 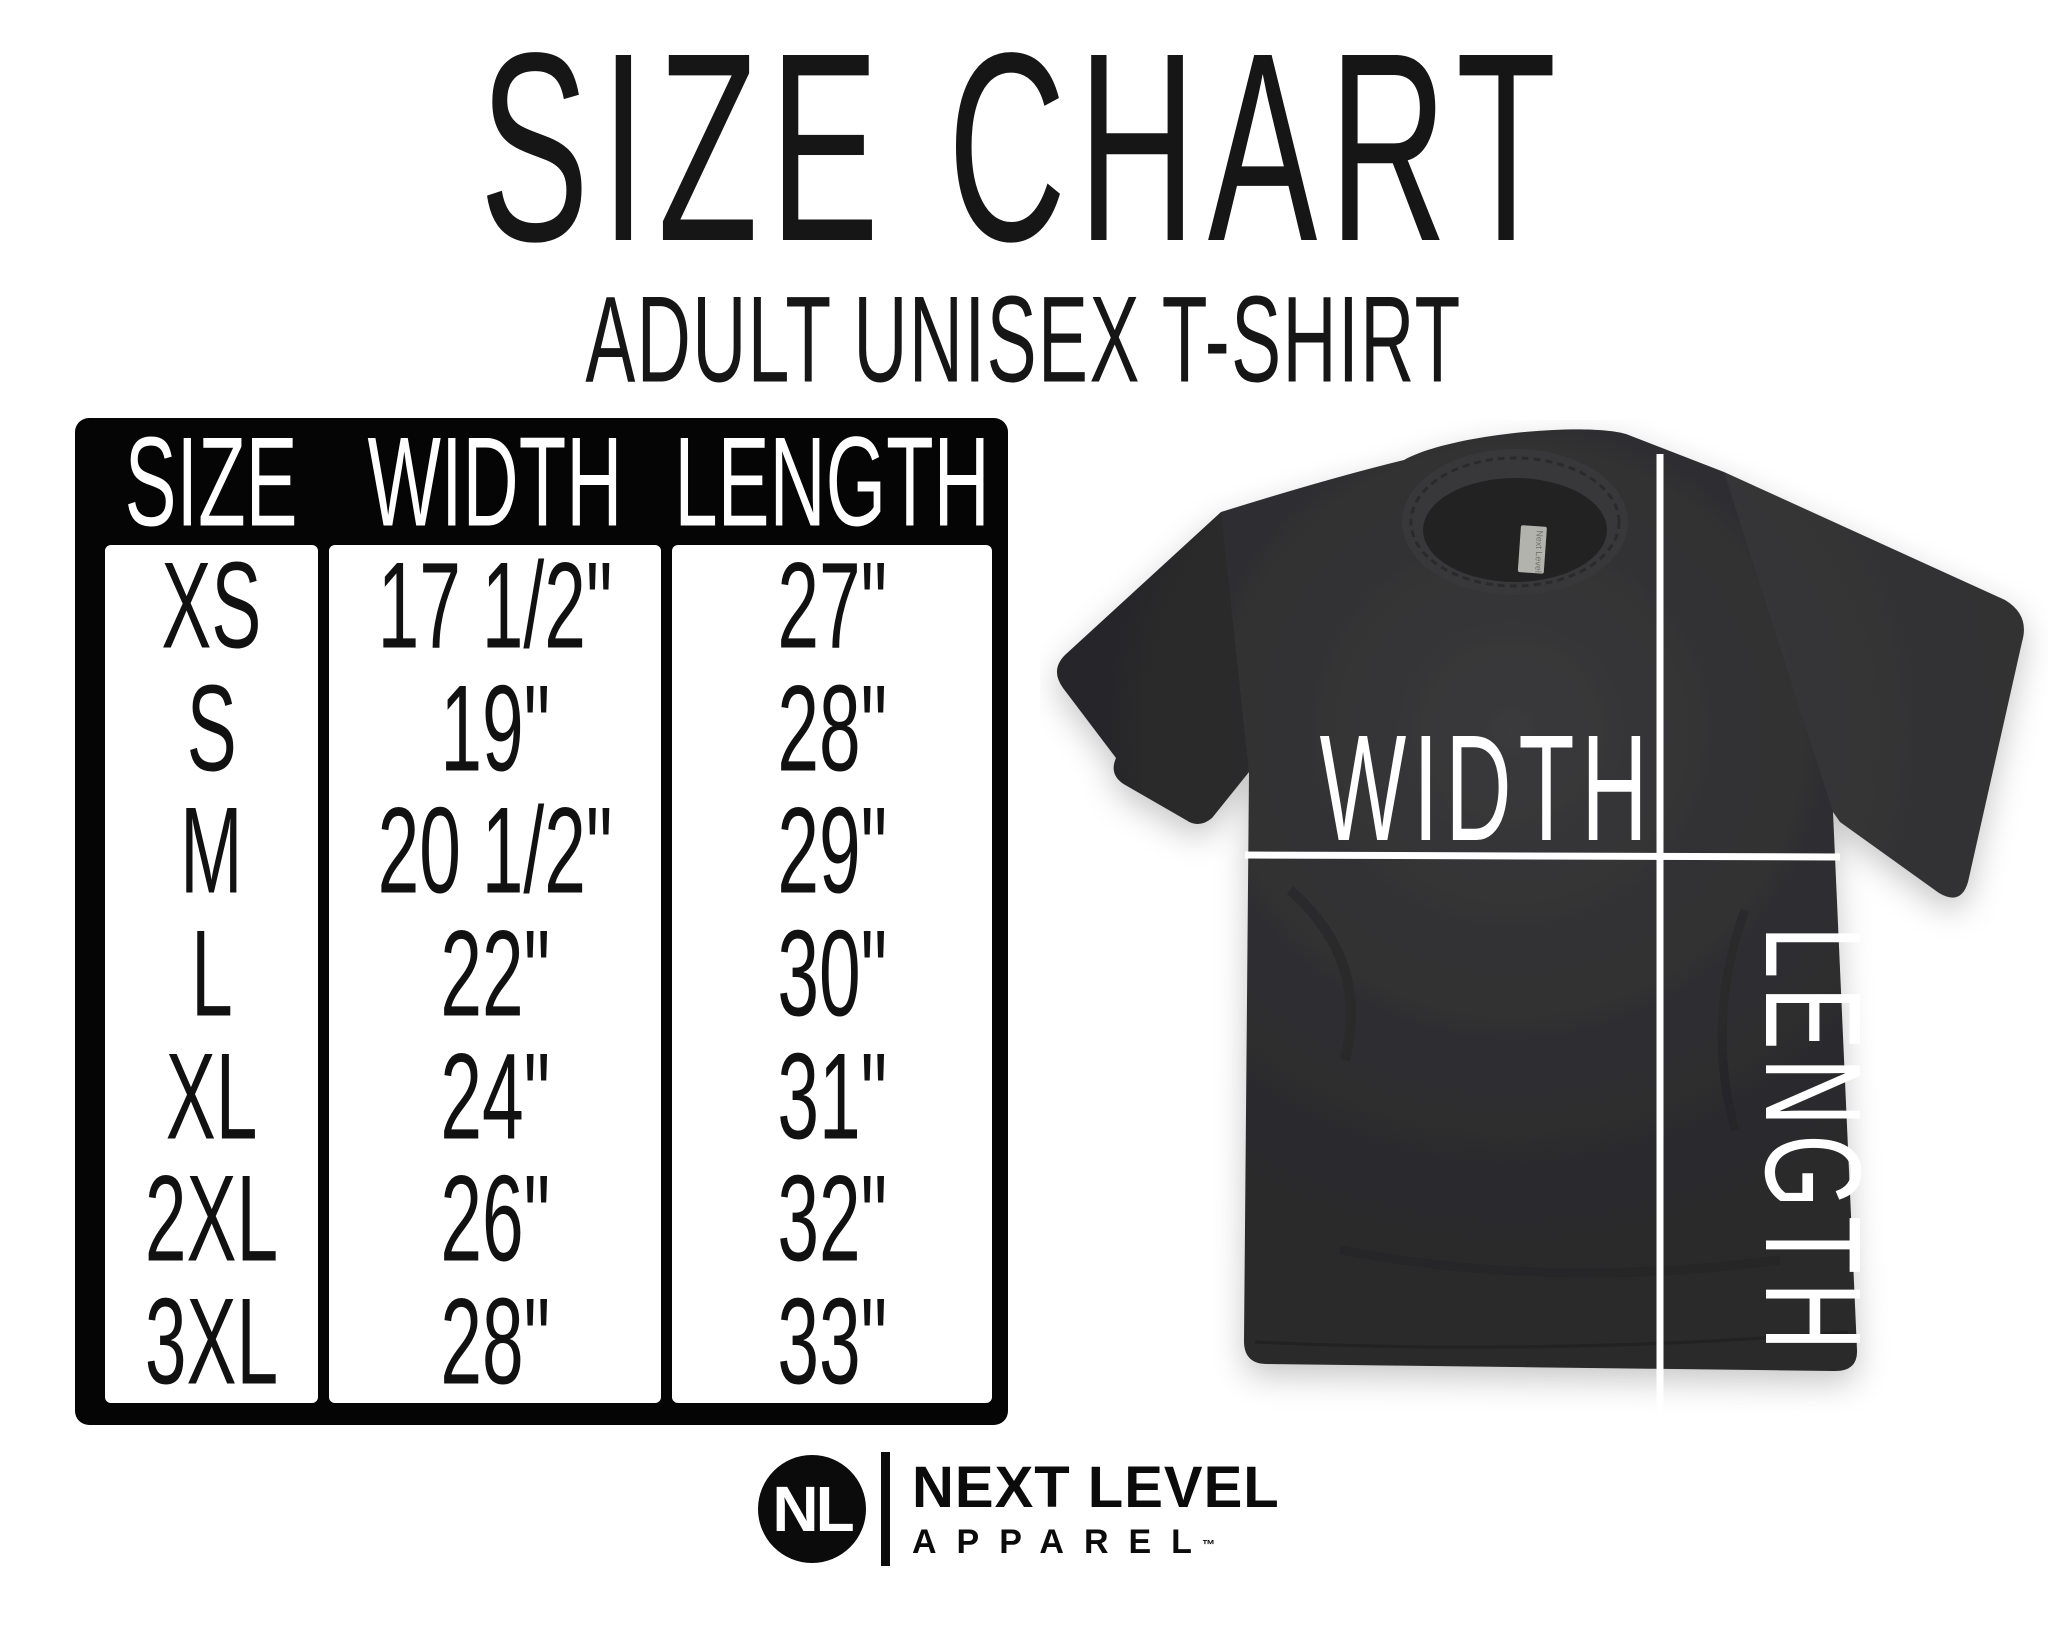 What do you see at coordinates (1152, 668) in the screenshot?
I see `left-sleeve-shade` at bounding box center [1152, 668].